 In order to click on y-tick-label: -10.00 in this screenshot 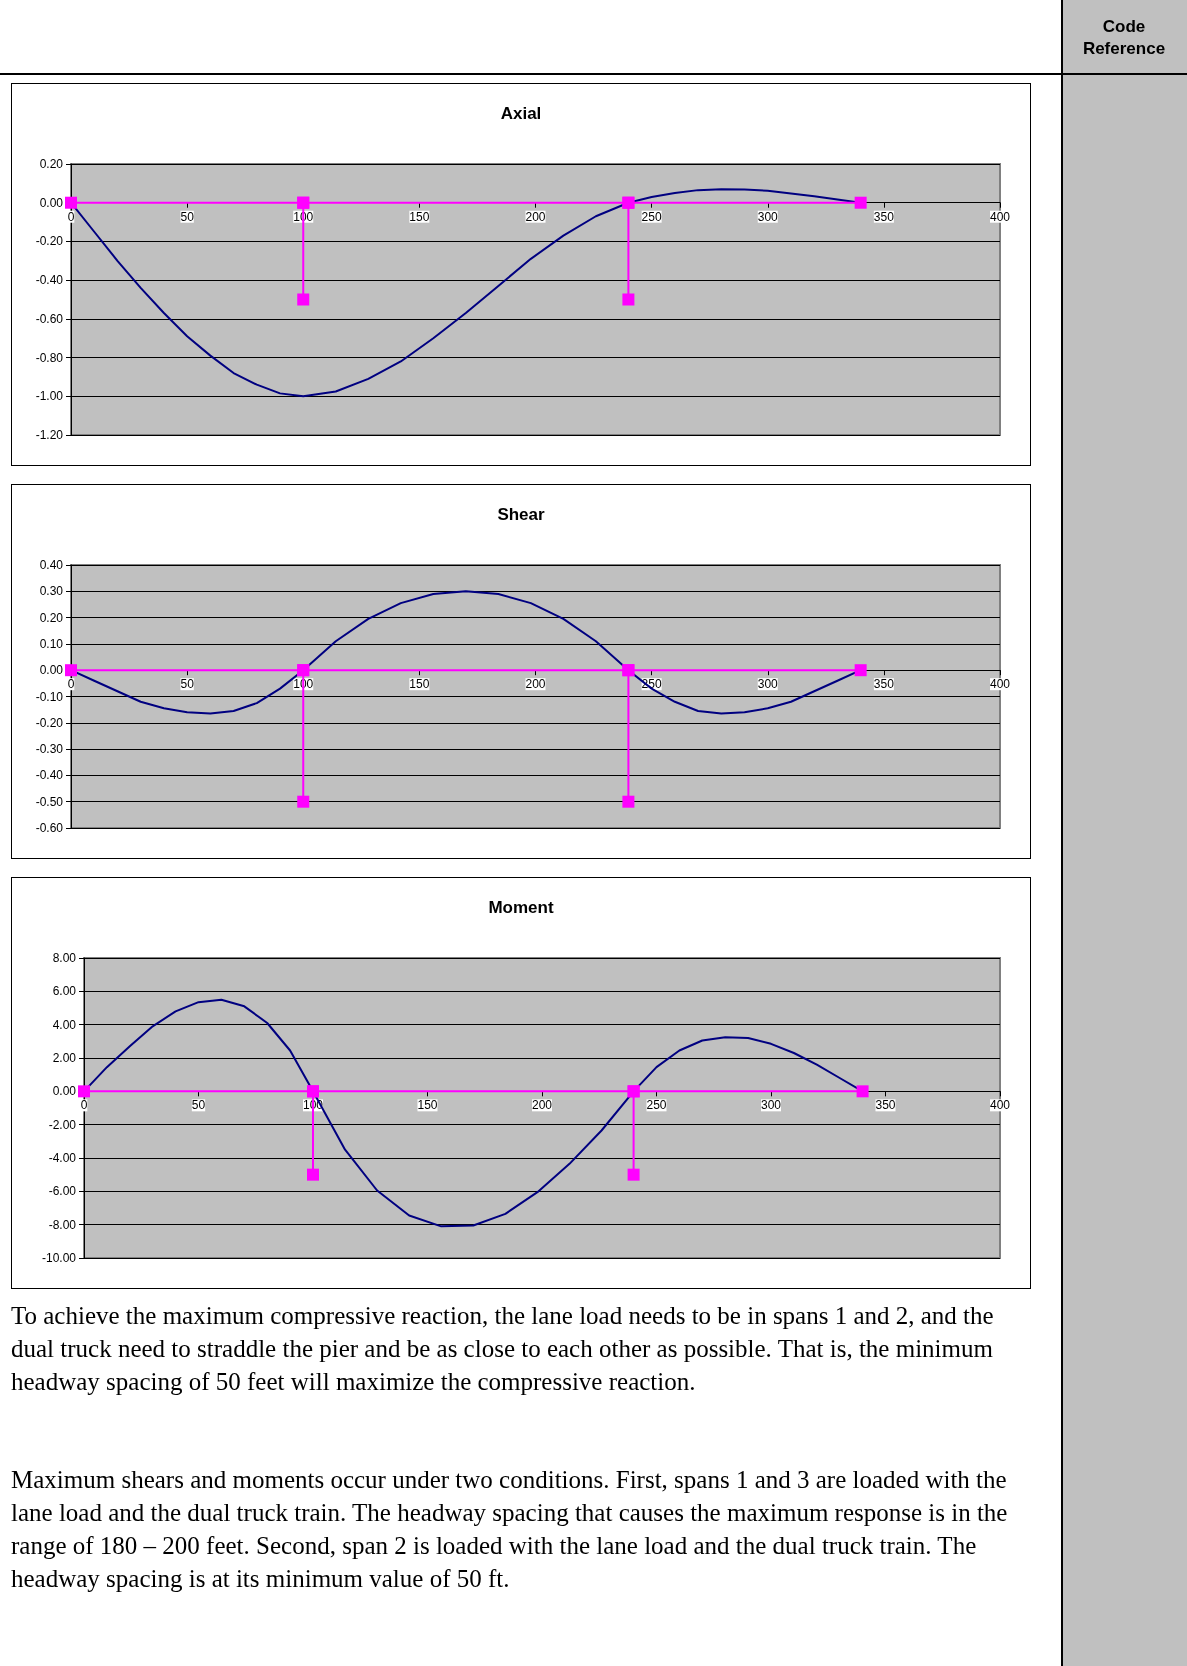, I will do `click(59, 1258)`.